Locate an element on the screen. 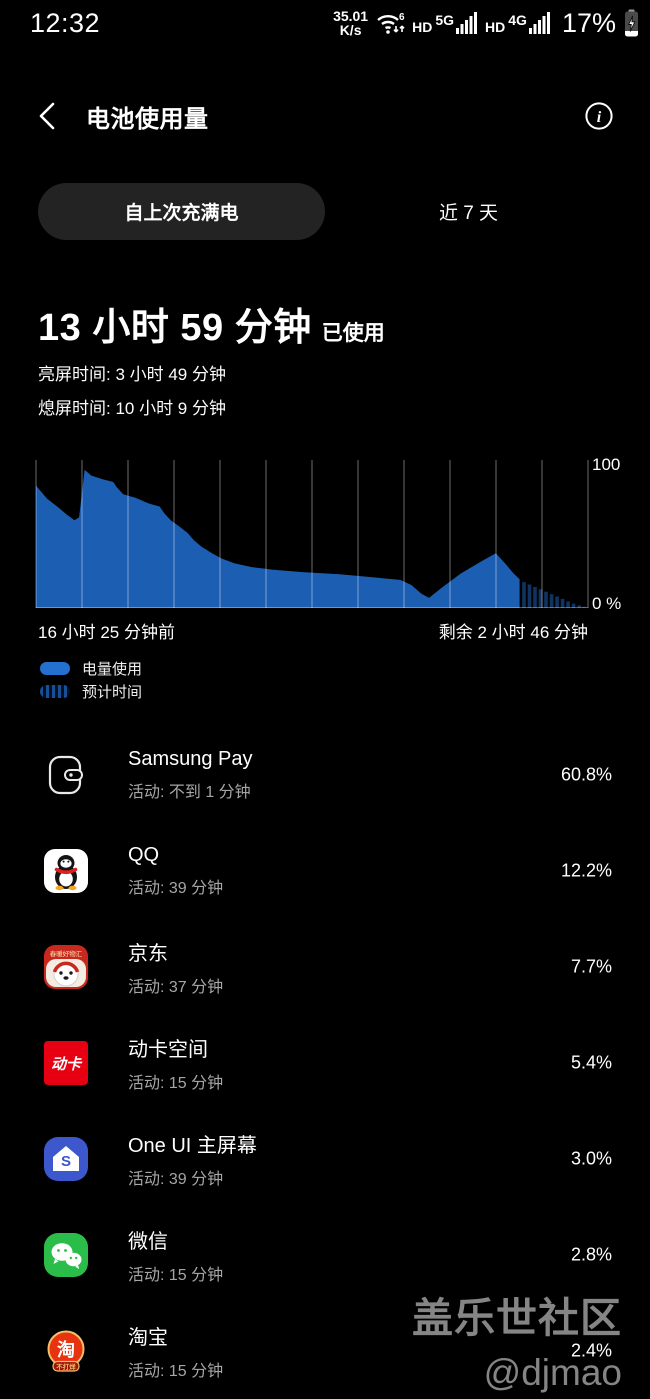 The image size is (650, 1399). wechat-app-icon is located at coordinates (66, 1255).